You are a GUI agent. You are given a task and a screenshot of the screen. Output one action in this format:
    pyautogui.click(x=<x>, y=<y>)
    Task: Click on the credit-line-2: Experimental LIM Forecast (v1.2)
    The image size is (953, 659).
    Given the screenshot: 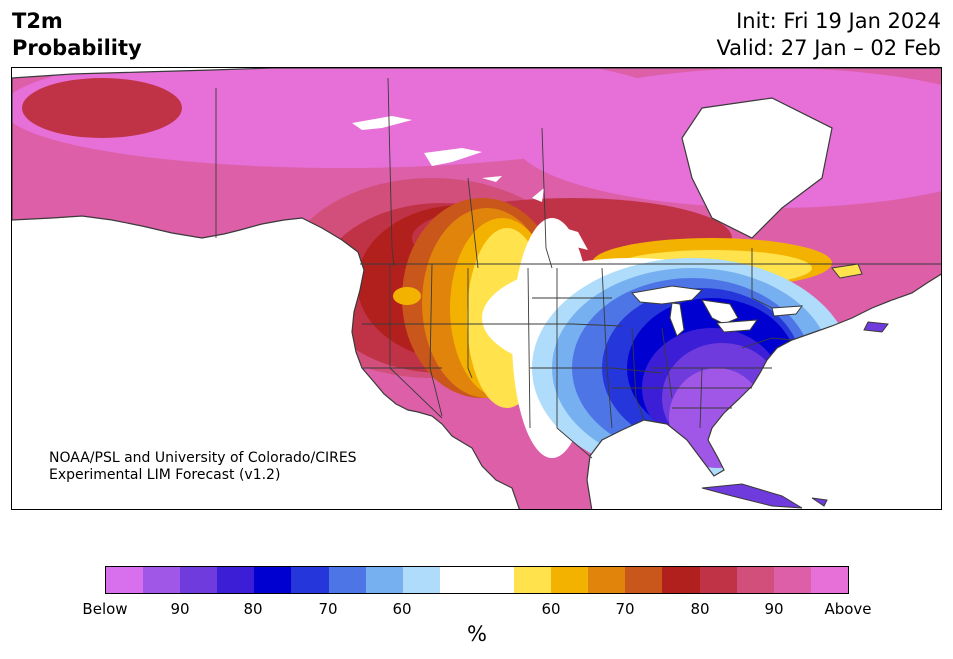 What is the action you would take?
    pyautogui.click(x=165, y=475)
    